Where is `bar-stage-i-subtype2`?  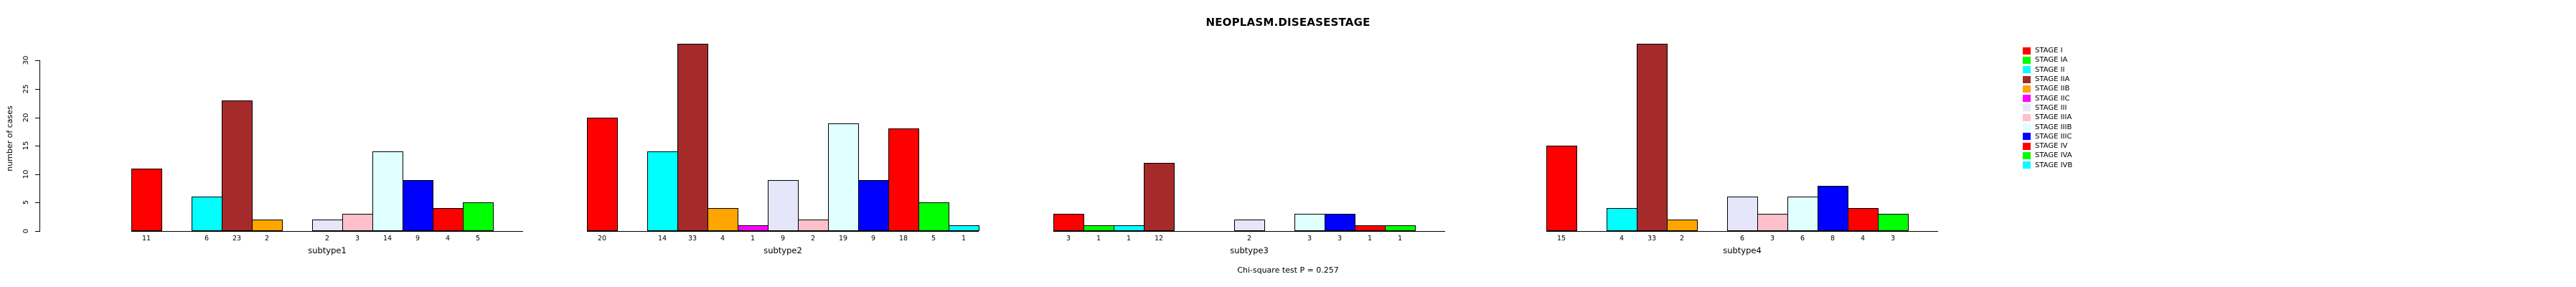 bar-stage-i-subtype2 is located at coordinates (602, 174).